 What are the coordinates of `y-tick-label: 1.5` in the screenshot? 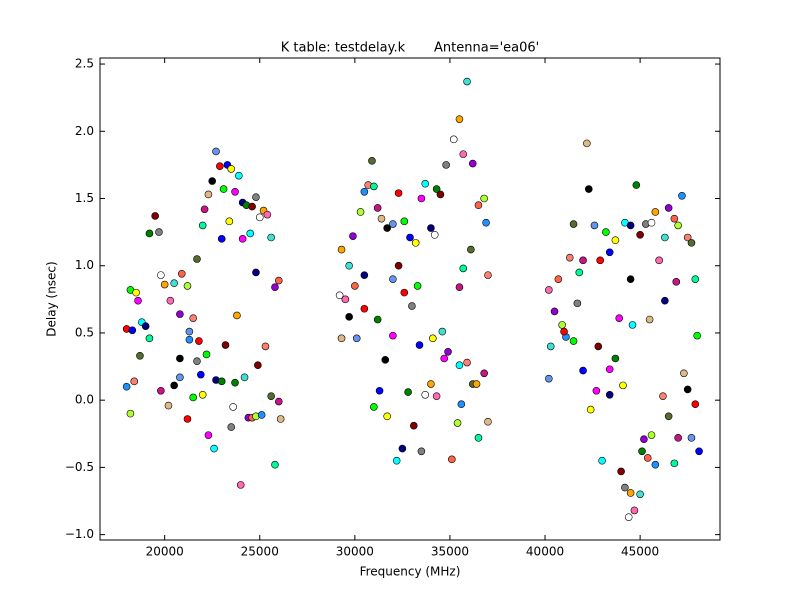 It's located at (84, 198).